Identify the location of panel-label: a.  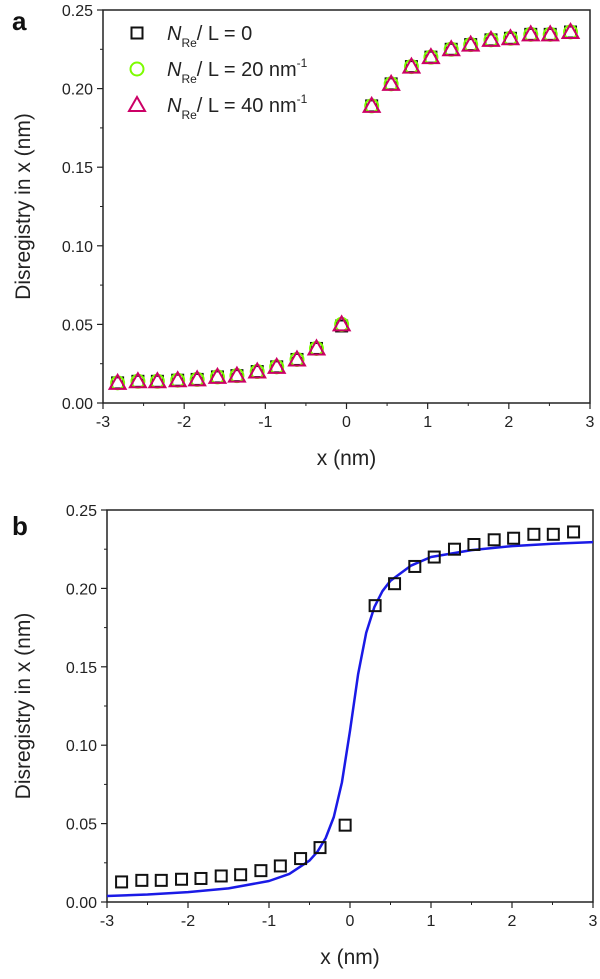
(19, 21).